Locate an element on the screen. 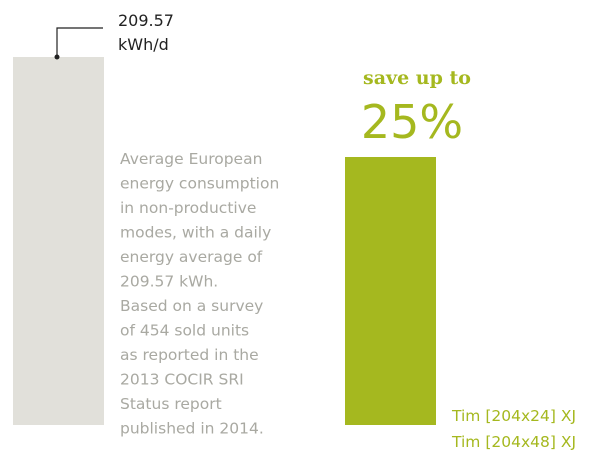 The height and width of the screenshot is (456, 615). callout-unit: kWh/d is located at coordinates (143, 44).